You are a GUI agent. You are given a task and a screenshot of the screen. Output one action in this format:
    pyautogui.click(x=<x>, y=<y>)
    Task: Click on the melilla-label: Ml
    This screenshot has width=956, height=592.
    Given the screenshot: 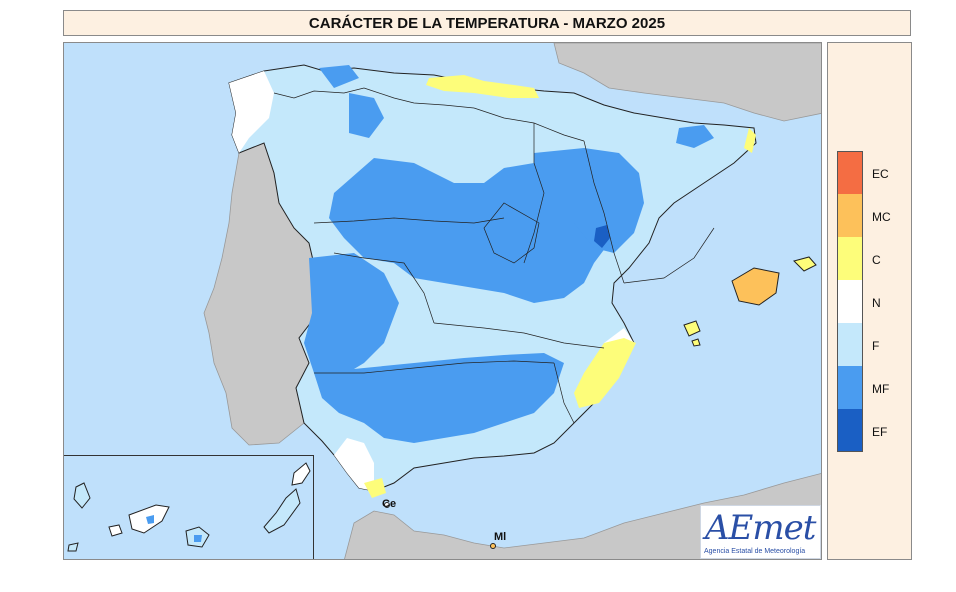 What is the action you would take?
    pyautogui.click(x=500, y=537)
    